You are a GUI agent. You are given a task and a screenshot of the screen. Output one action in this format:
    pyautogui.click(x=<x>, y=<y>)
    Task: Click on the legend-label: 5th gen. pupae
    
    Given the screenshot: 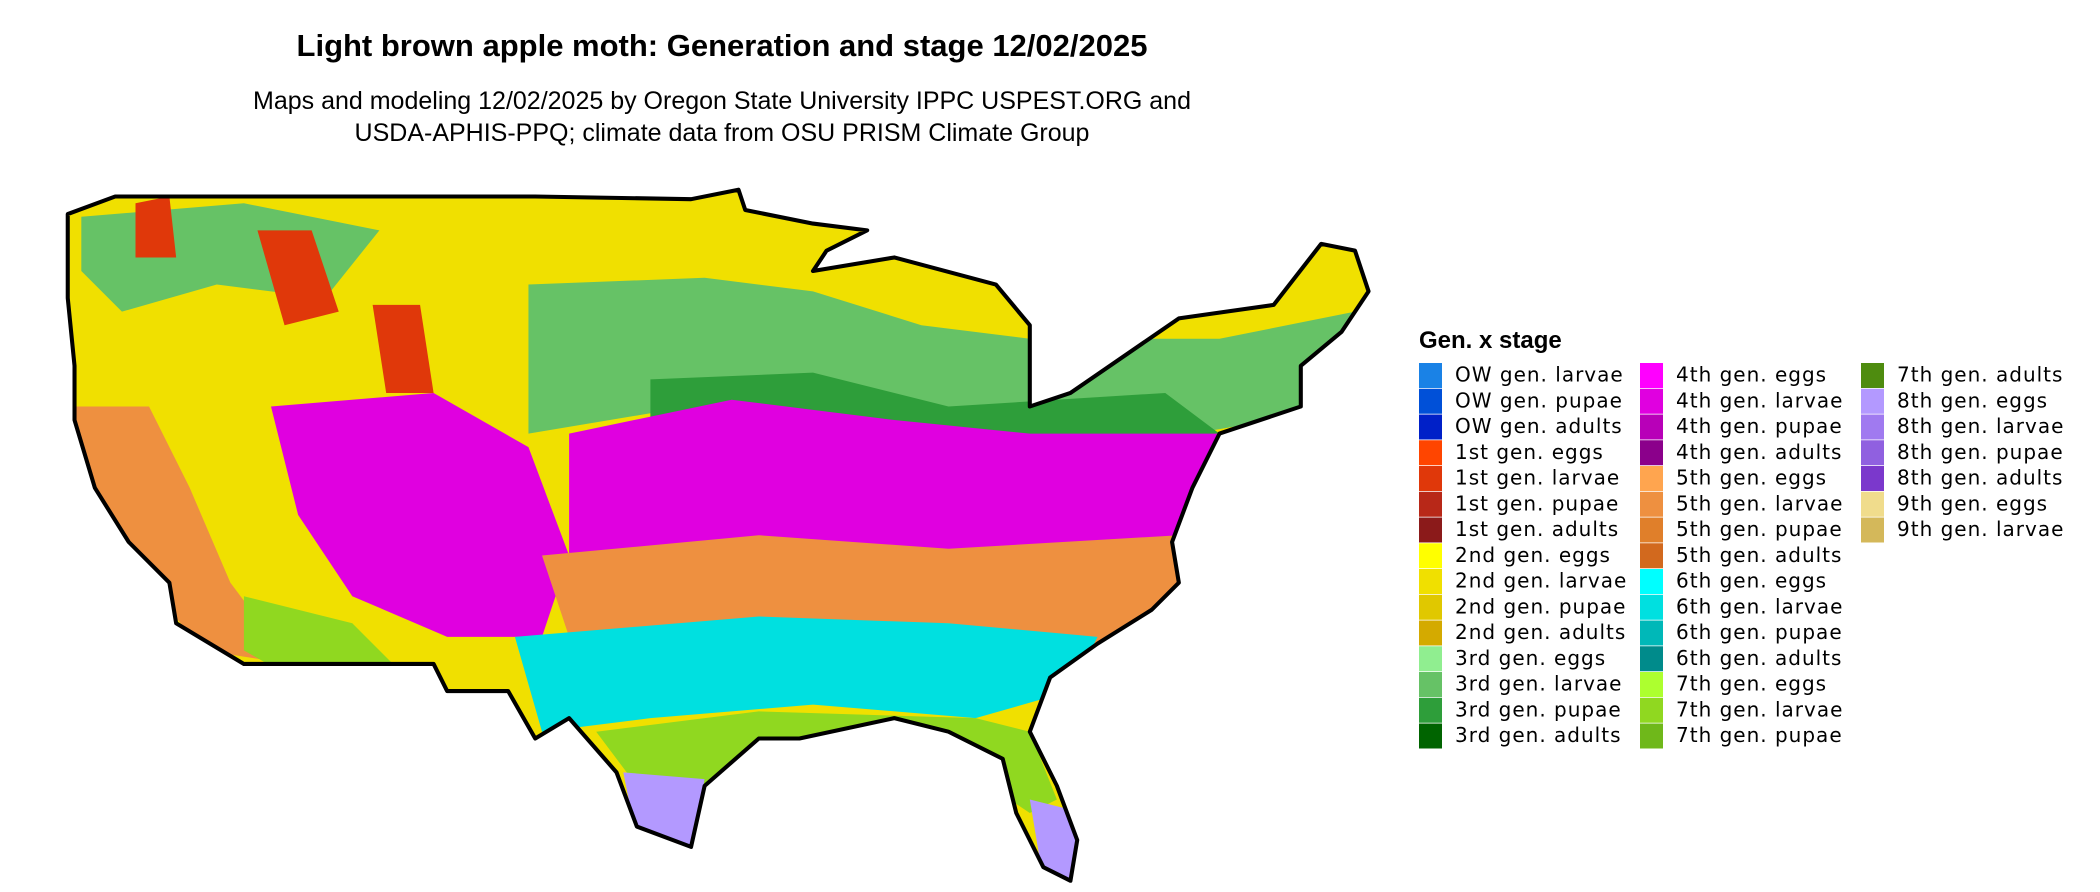 What is the action you would take?
    pyautogui.click(x=1759, y=529)
    